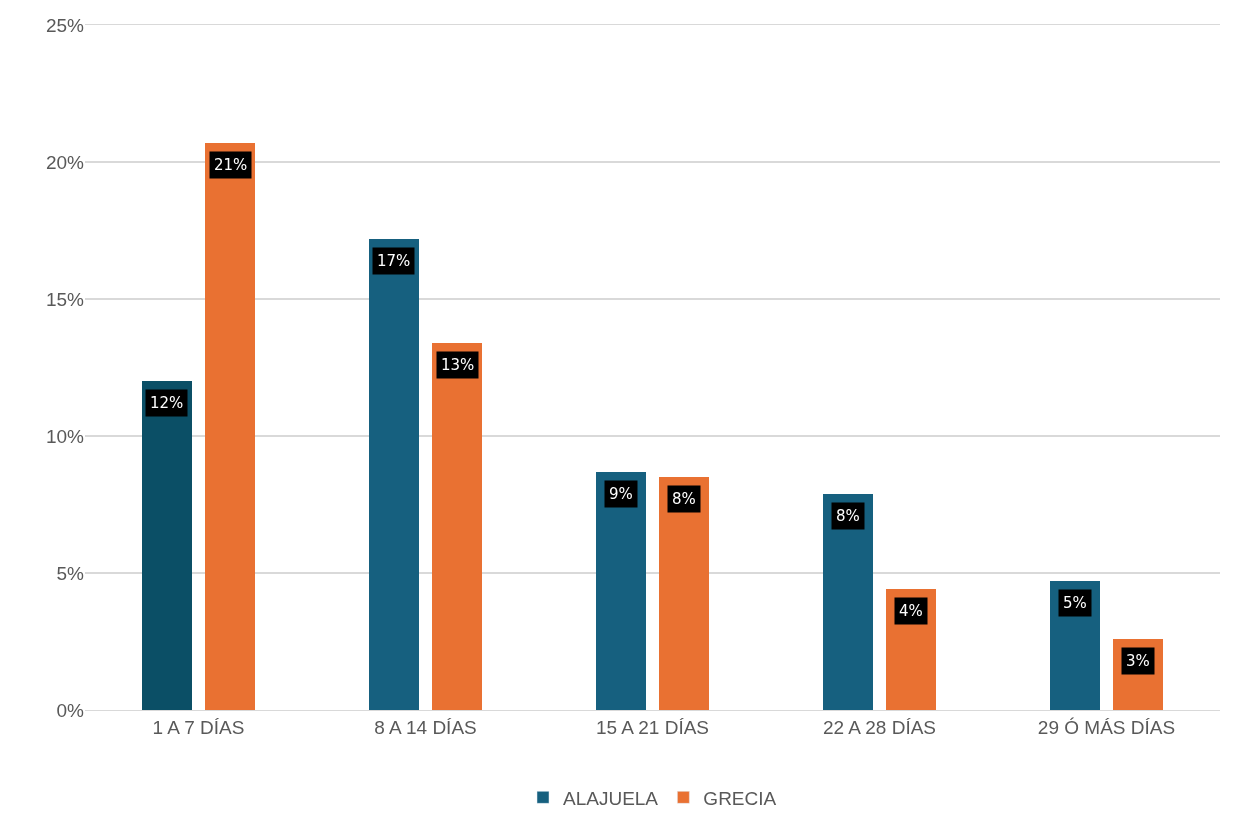  What do you see at coordinates (231, 165) in the screenshot?
I see `data-label: 21%` at bounding box center [231, 165].